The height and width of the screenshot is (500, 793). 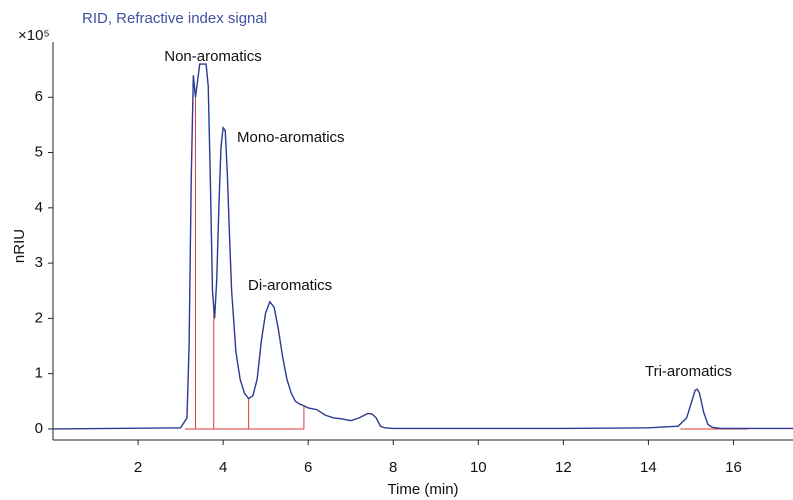 What do you see at coordinates (39, 96) in the screenshot?
I see `y-tick-label: 6` at bounding box center [39, 96].